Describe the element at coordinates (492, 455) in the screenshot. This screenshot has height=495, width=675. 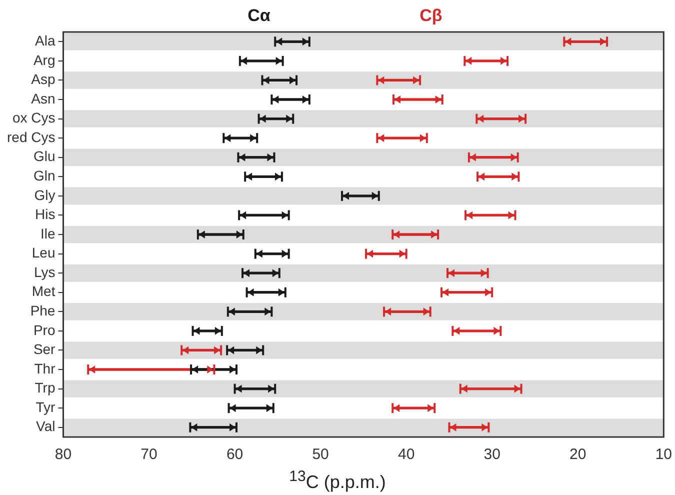
I see `x-tick-label: 30` at that location.